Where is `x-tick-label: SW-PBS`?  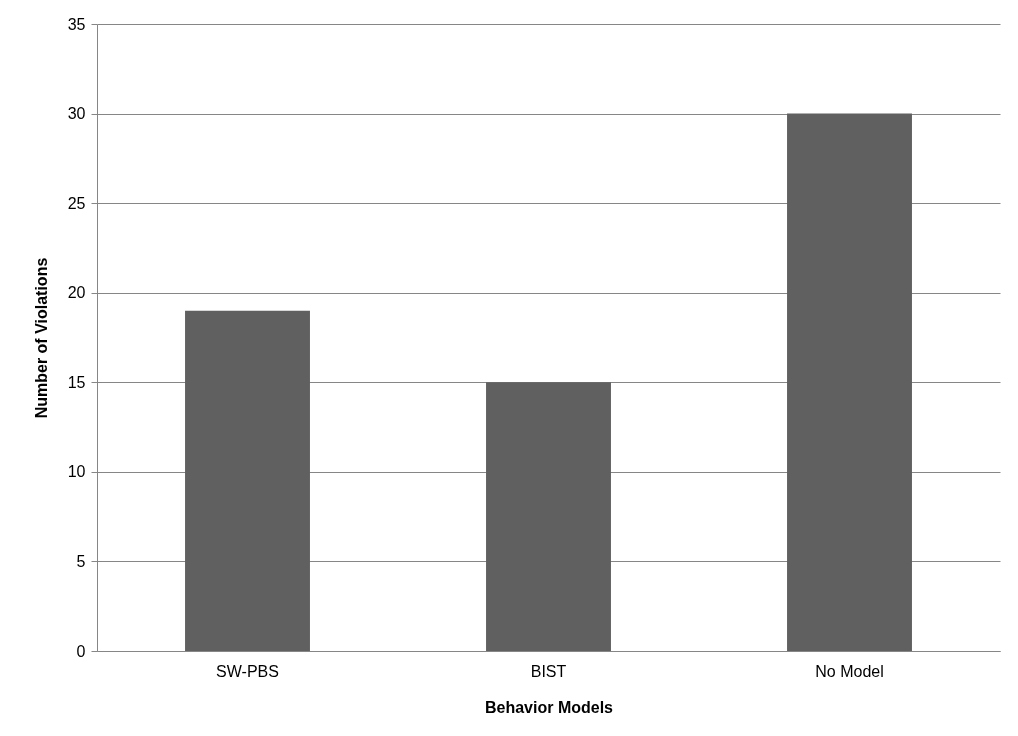
x-tick-label: SW-PBS is located at coordinates (247, 671).